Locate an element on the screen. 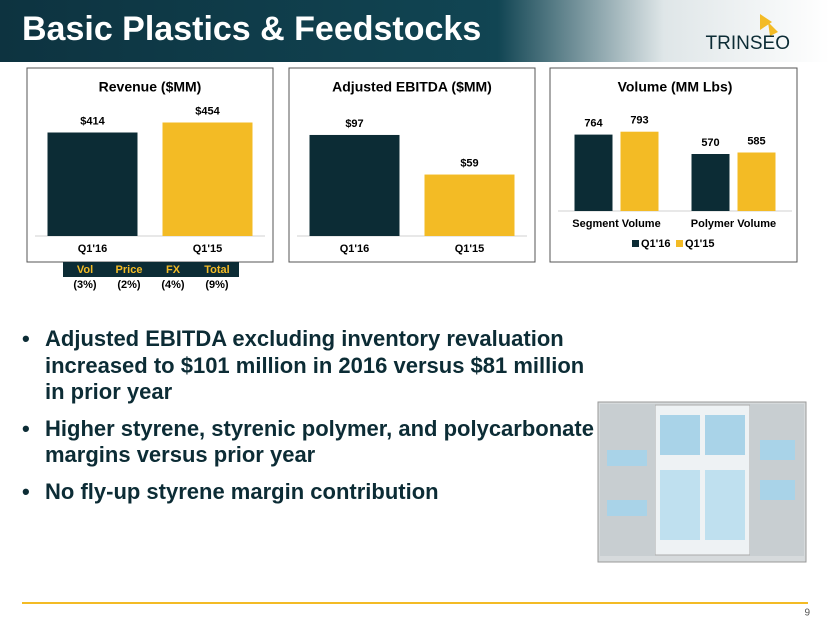 This screenshot has height=623, width=830. data-label: $414 is located at coordinates (92, 121).